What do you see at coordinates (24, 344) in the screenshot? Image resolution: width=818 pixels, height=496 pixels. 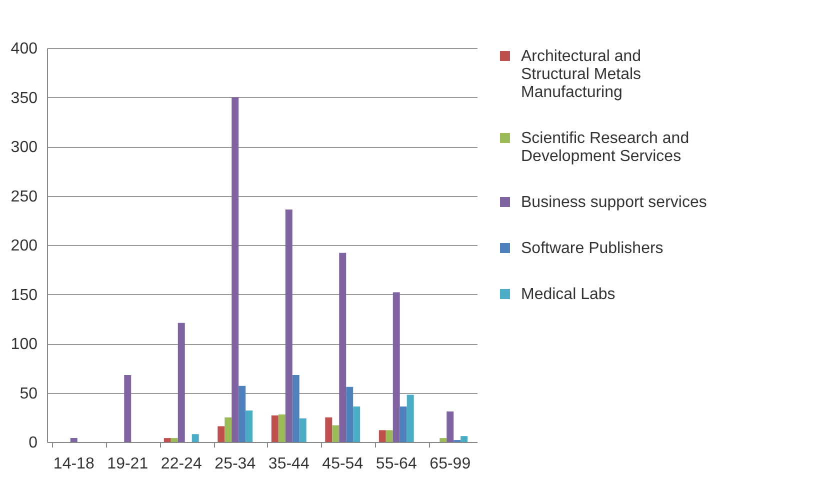 I see `y-tick-label: 100` at bounding box center [24, 344].